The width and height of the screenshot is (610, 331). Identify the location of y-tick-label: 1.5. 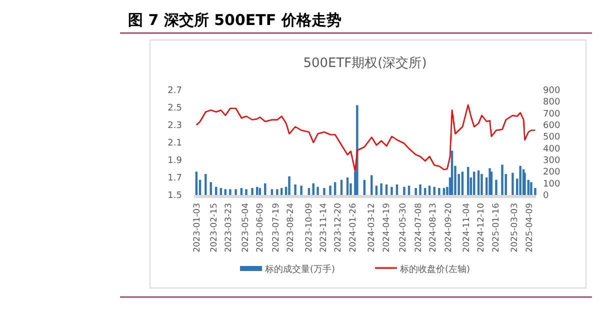
(175, 196).